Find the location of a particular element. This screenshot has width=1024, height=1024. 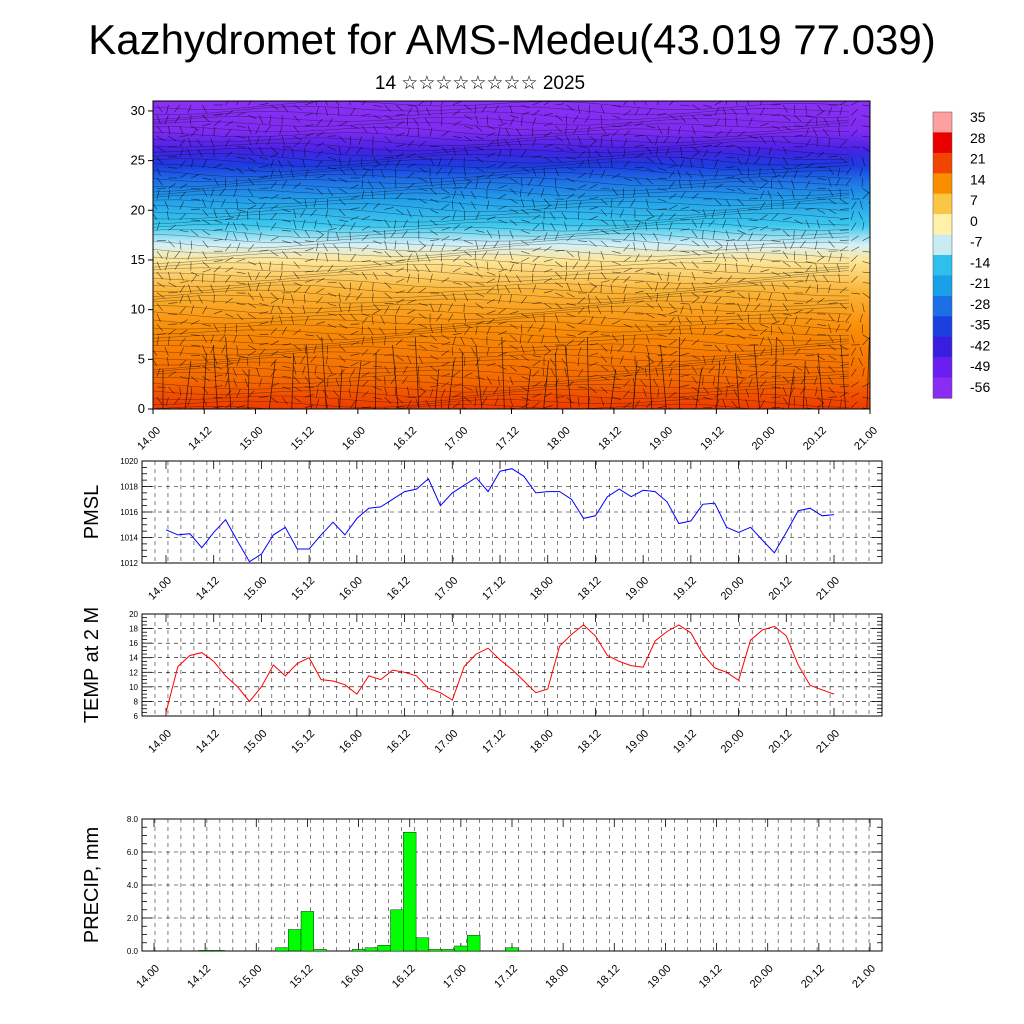

temp-x-tick-label: 21.00 is located at coordinates (828, 742).